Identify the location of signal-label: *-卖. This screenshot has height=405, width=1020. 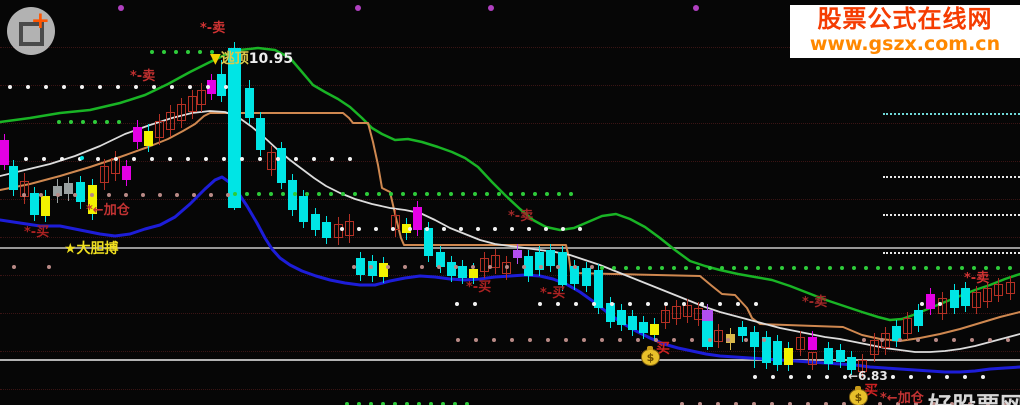
(521, 216).